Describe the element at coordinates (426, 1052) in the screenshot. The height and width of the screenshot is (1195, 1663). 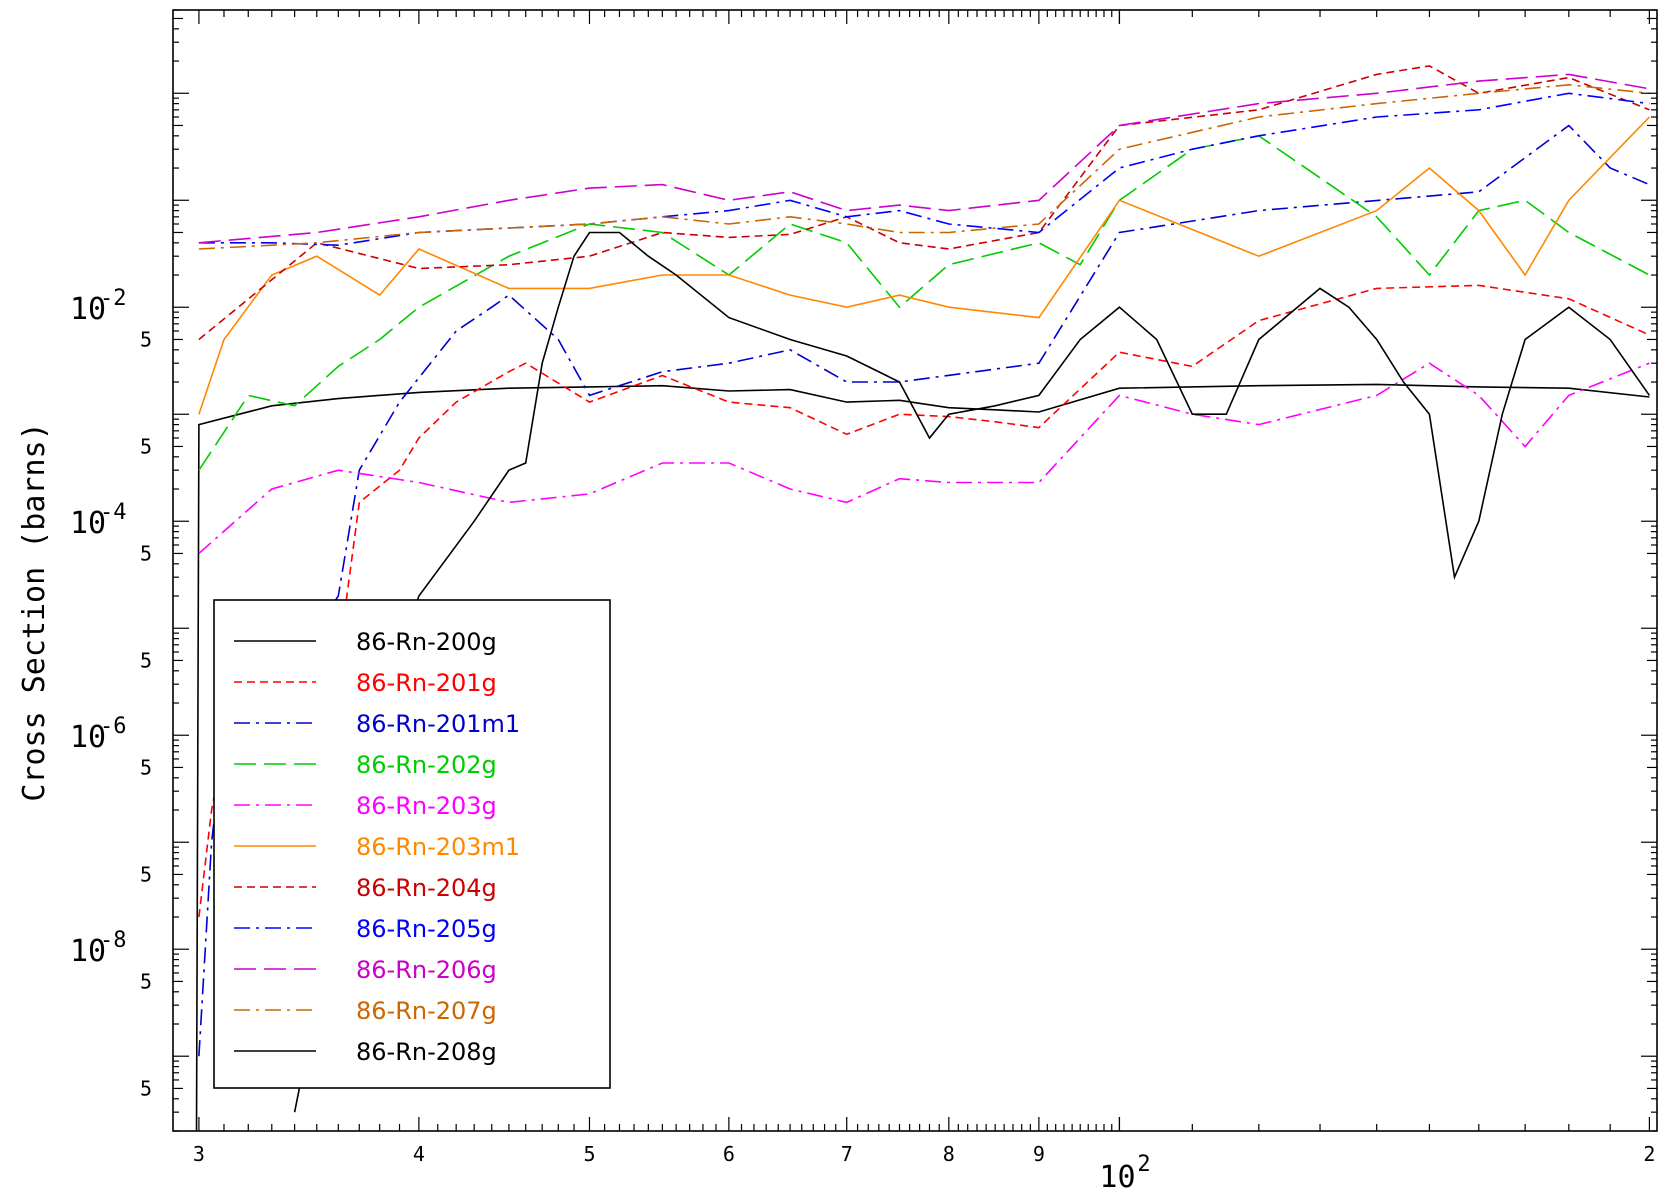
I see `legend-label: 86-Rn-208g` at that location.